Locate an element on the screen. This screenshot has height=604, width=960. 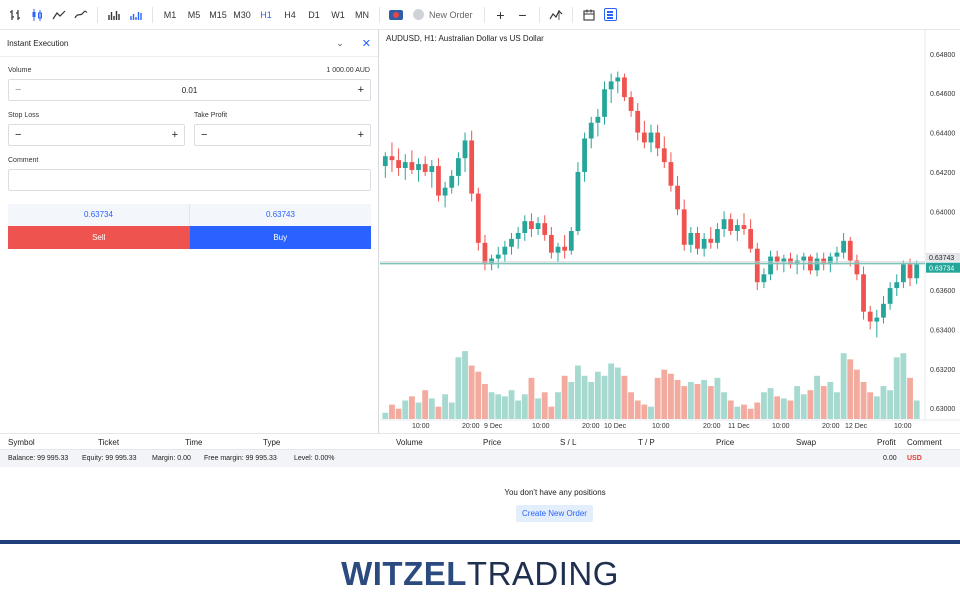
column-swap: Swap is located at coordinates (806, 442).